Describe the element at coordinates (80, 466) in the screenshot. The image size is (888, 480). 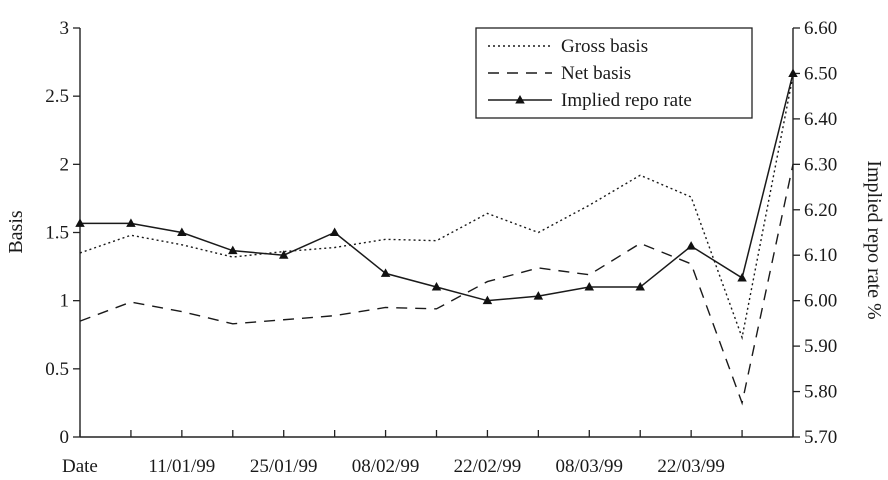
I see `x-axis-first-label: Date` at that location.